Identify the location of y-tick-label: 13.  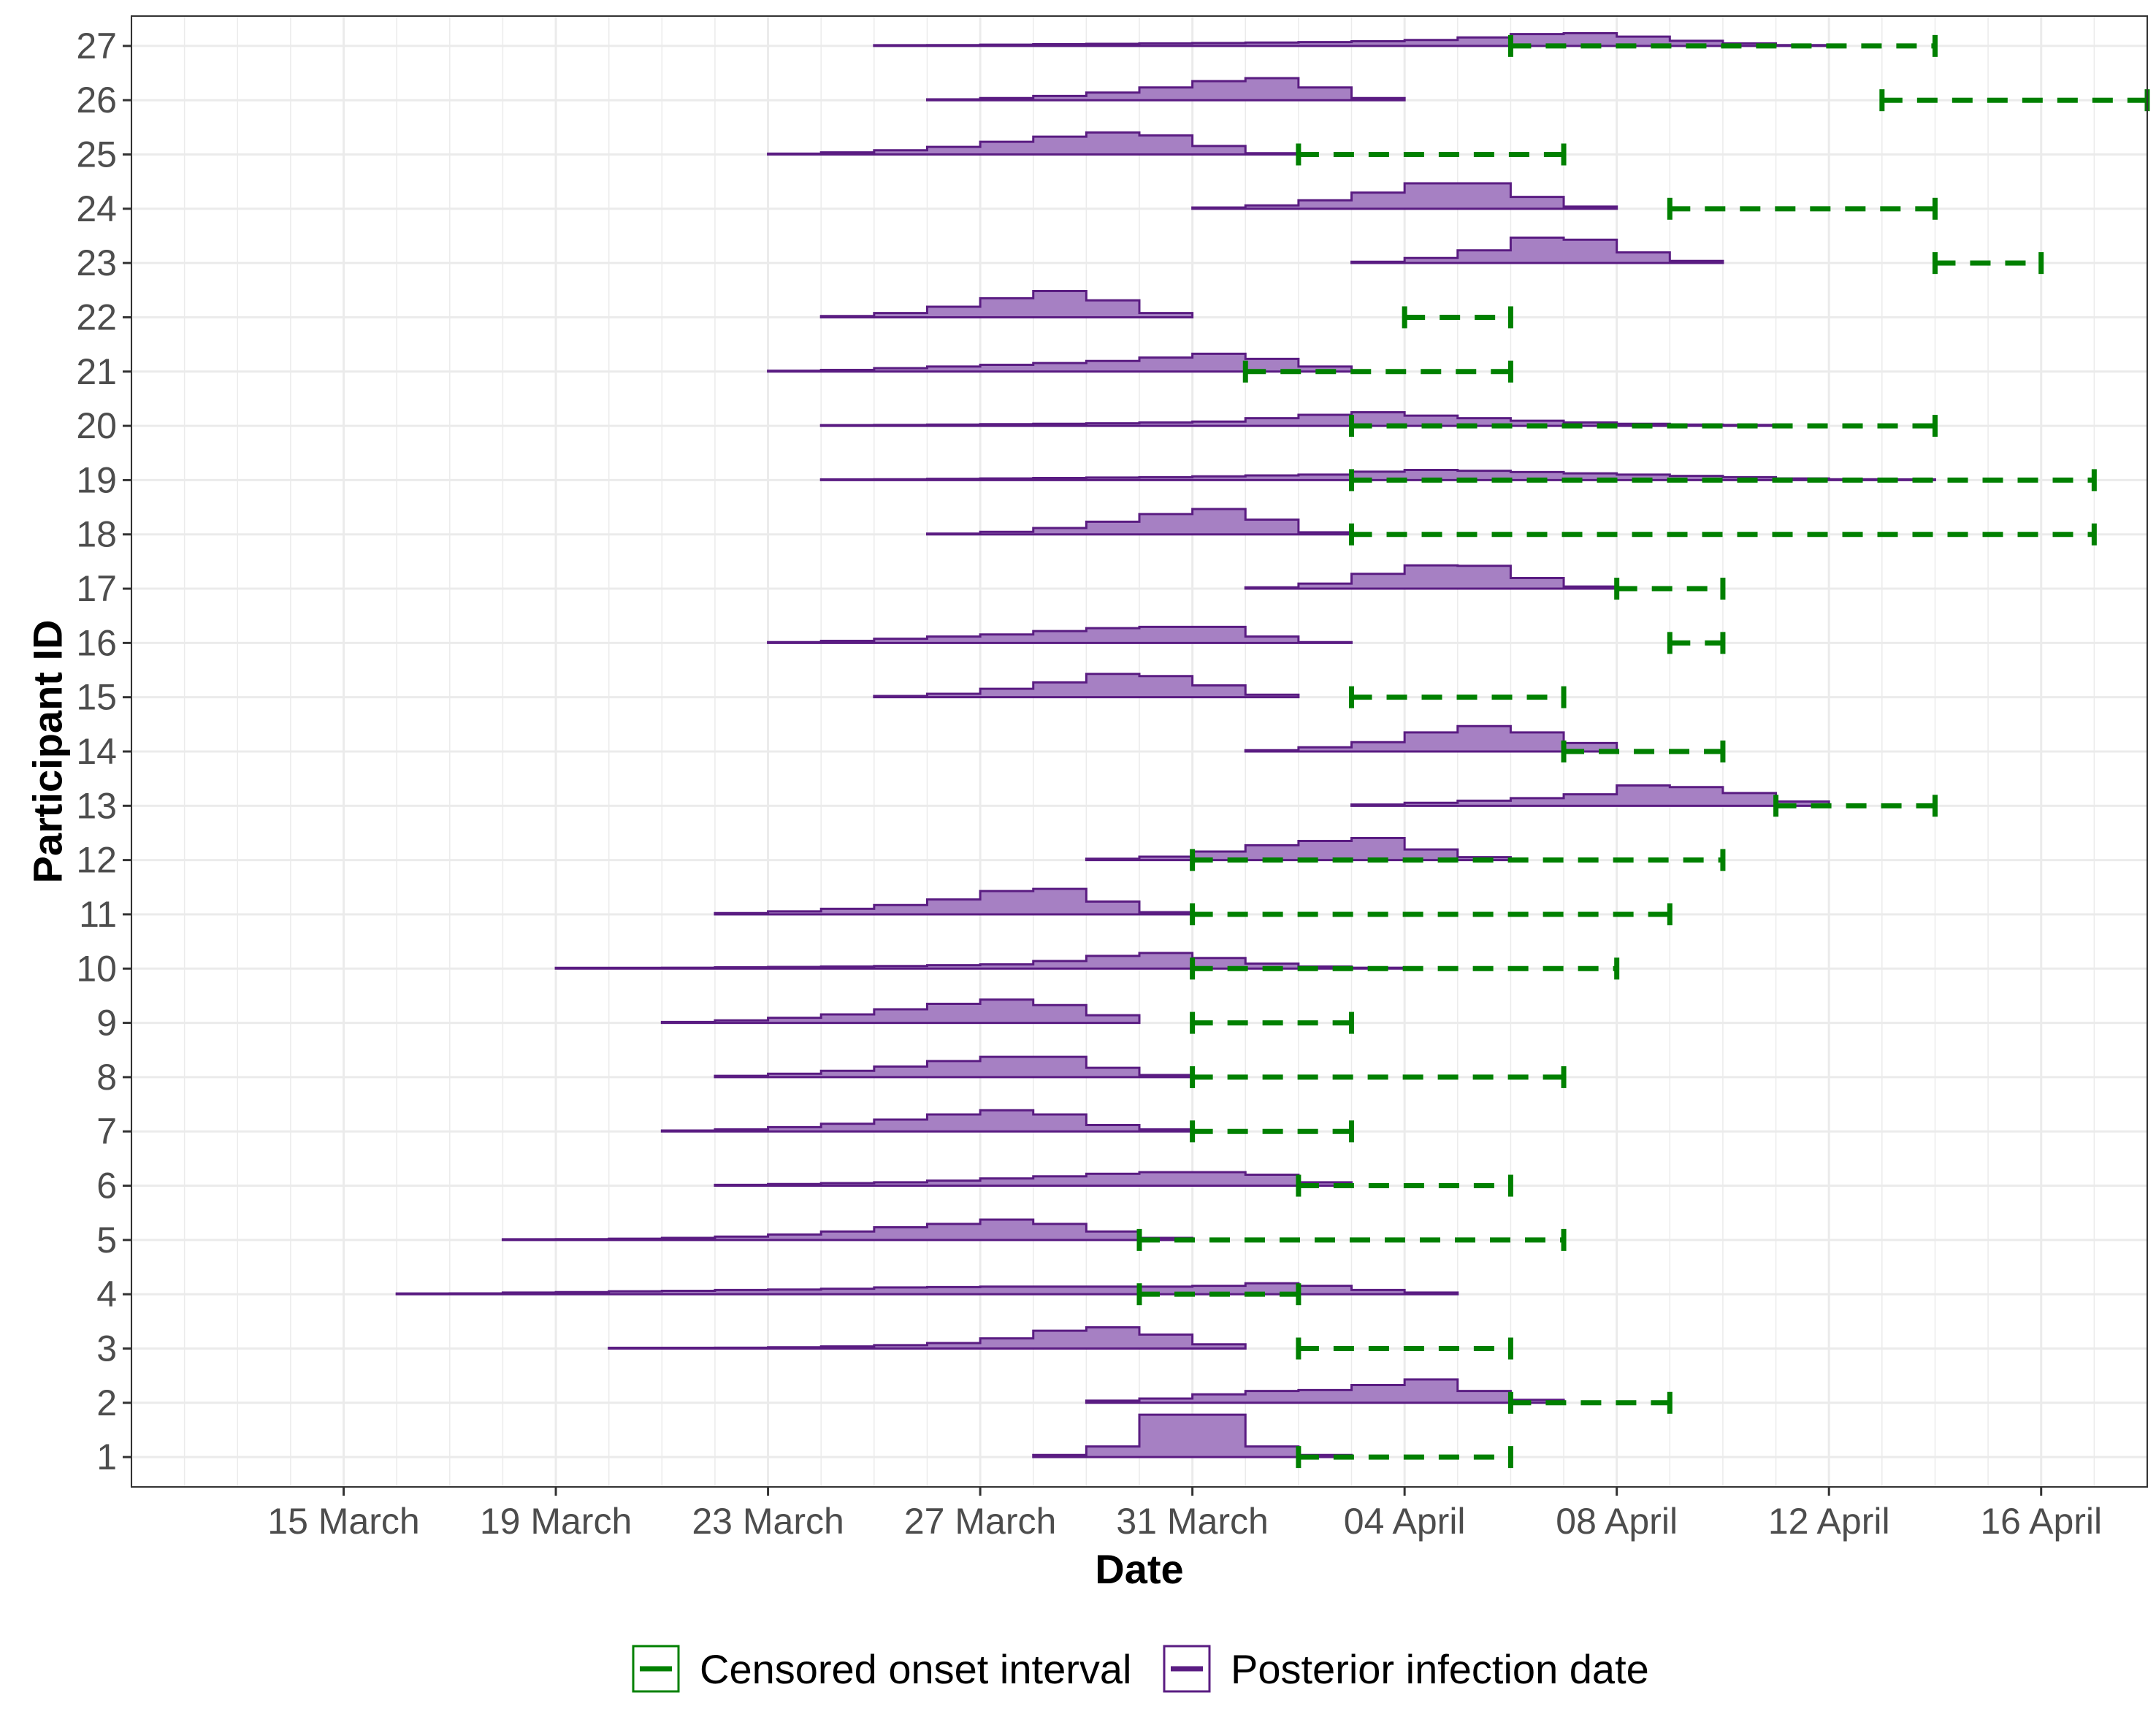
(96, 805).